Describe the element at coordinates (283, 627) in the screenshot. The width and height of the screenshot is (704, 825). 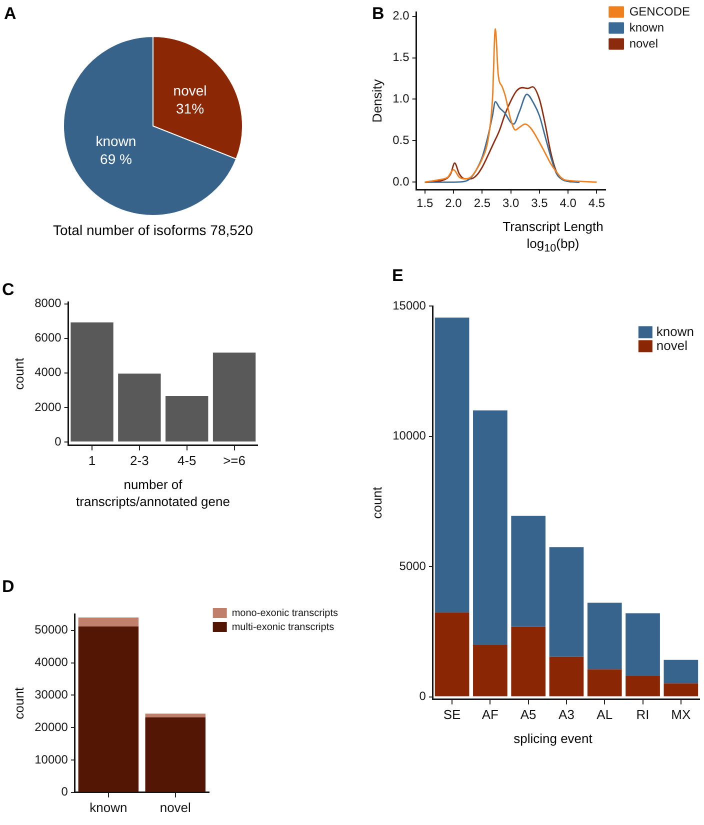
I see `legend-label: multi-exonic transcripts` at that location.